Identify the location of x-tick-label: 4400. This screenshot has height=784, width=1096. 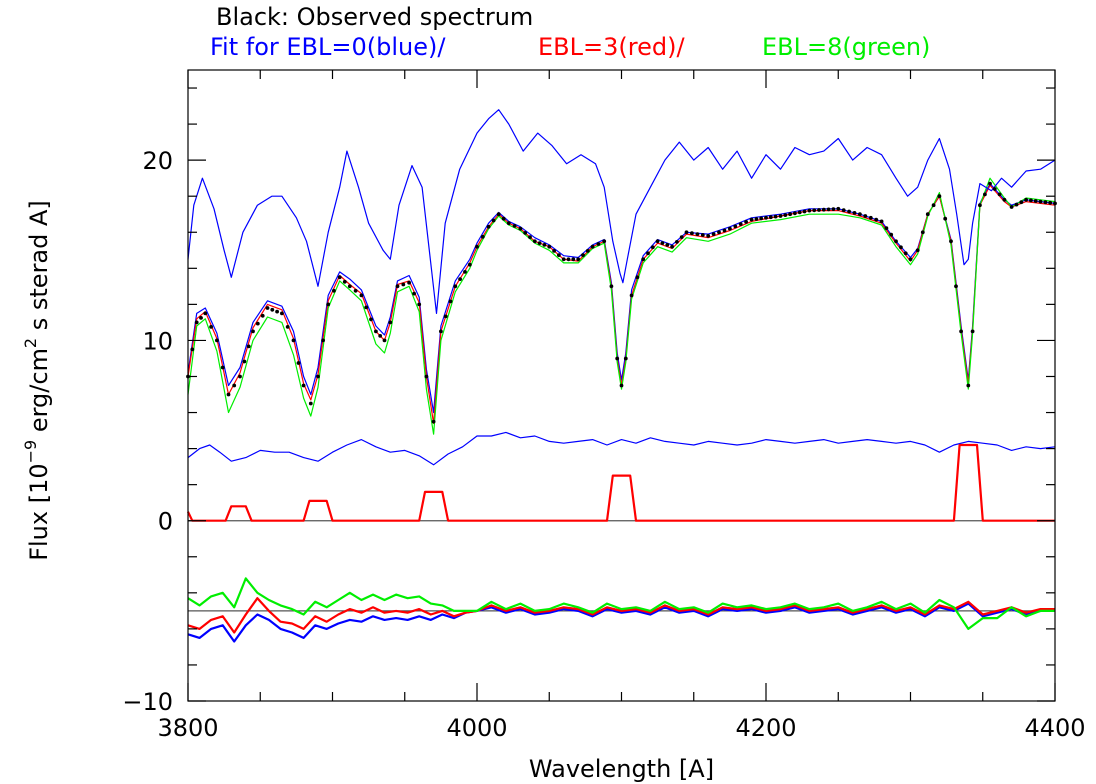
(1054, 728).